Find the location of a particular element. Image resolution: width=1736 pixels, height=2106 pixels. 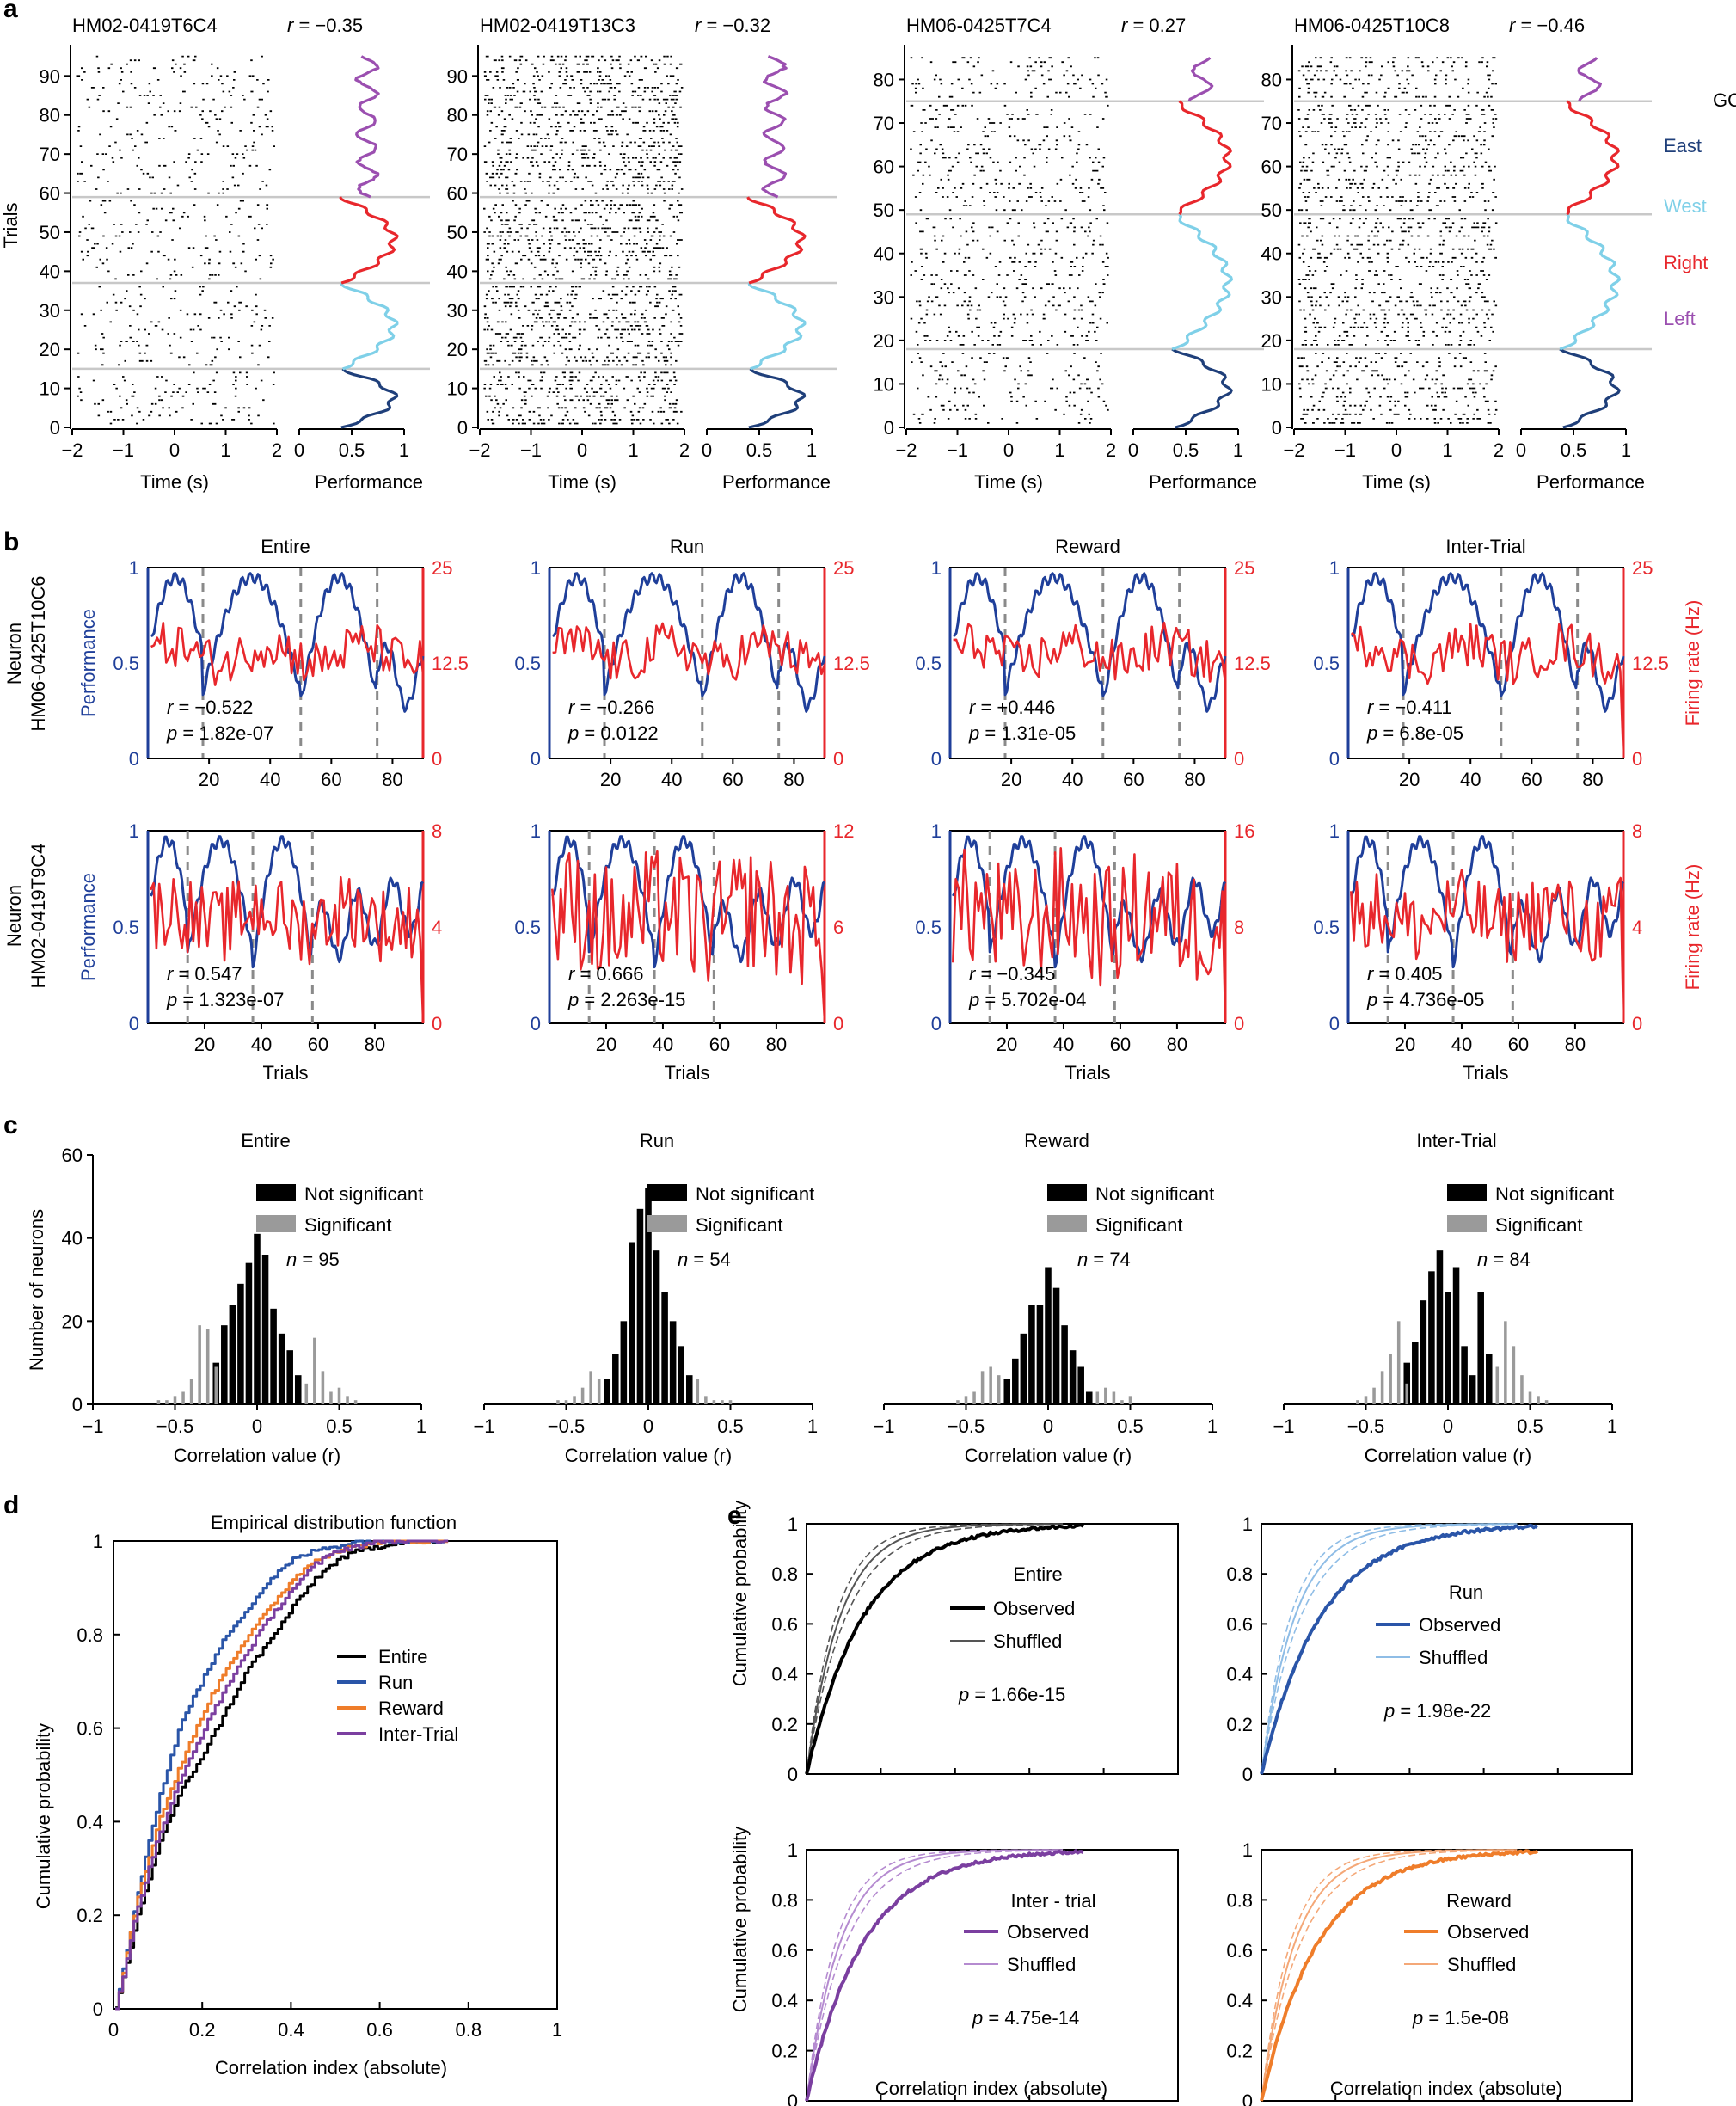

stat-p: p = 0.0122 is located at coordinates (613, 733).